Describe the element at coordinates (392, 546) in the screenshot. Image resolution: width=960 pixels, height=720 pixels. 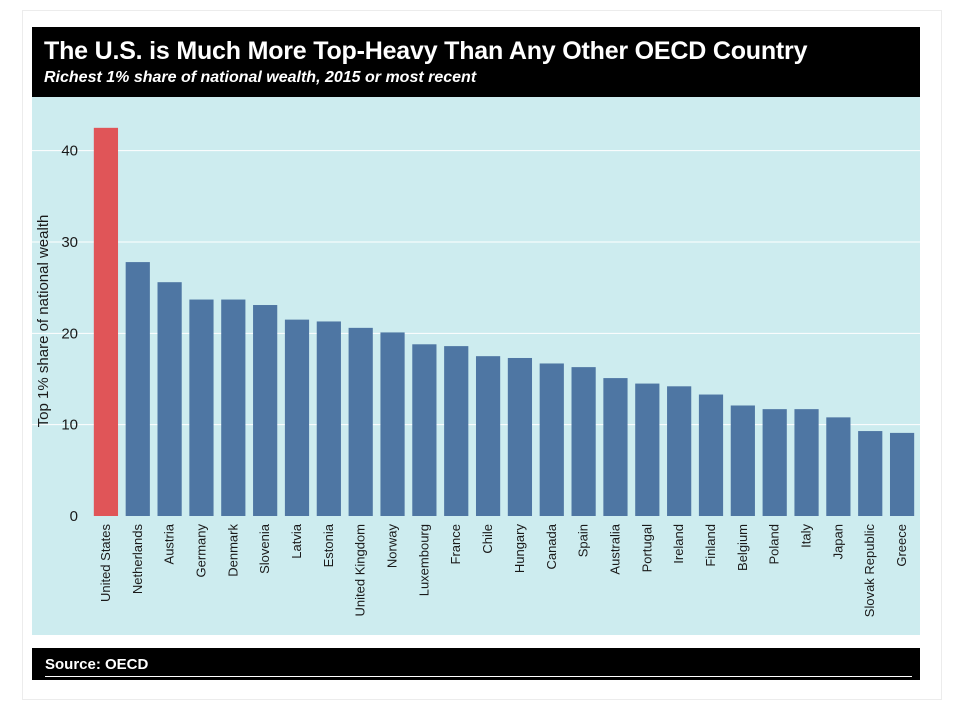
I see `x-tick-label: Norway` at that location.